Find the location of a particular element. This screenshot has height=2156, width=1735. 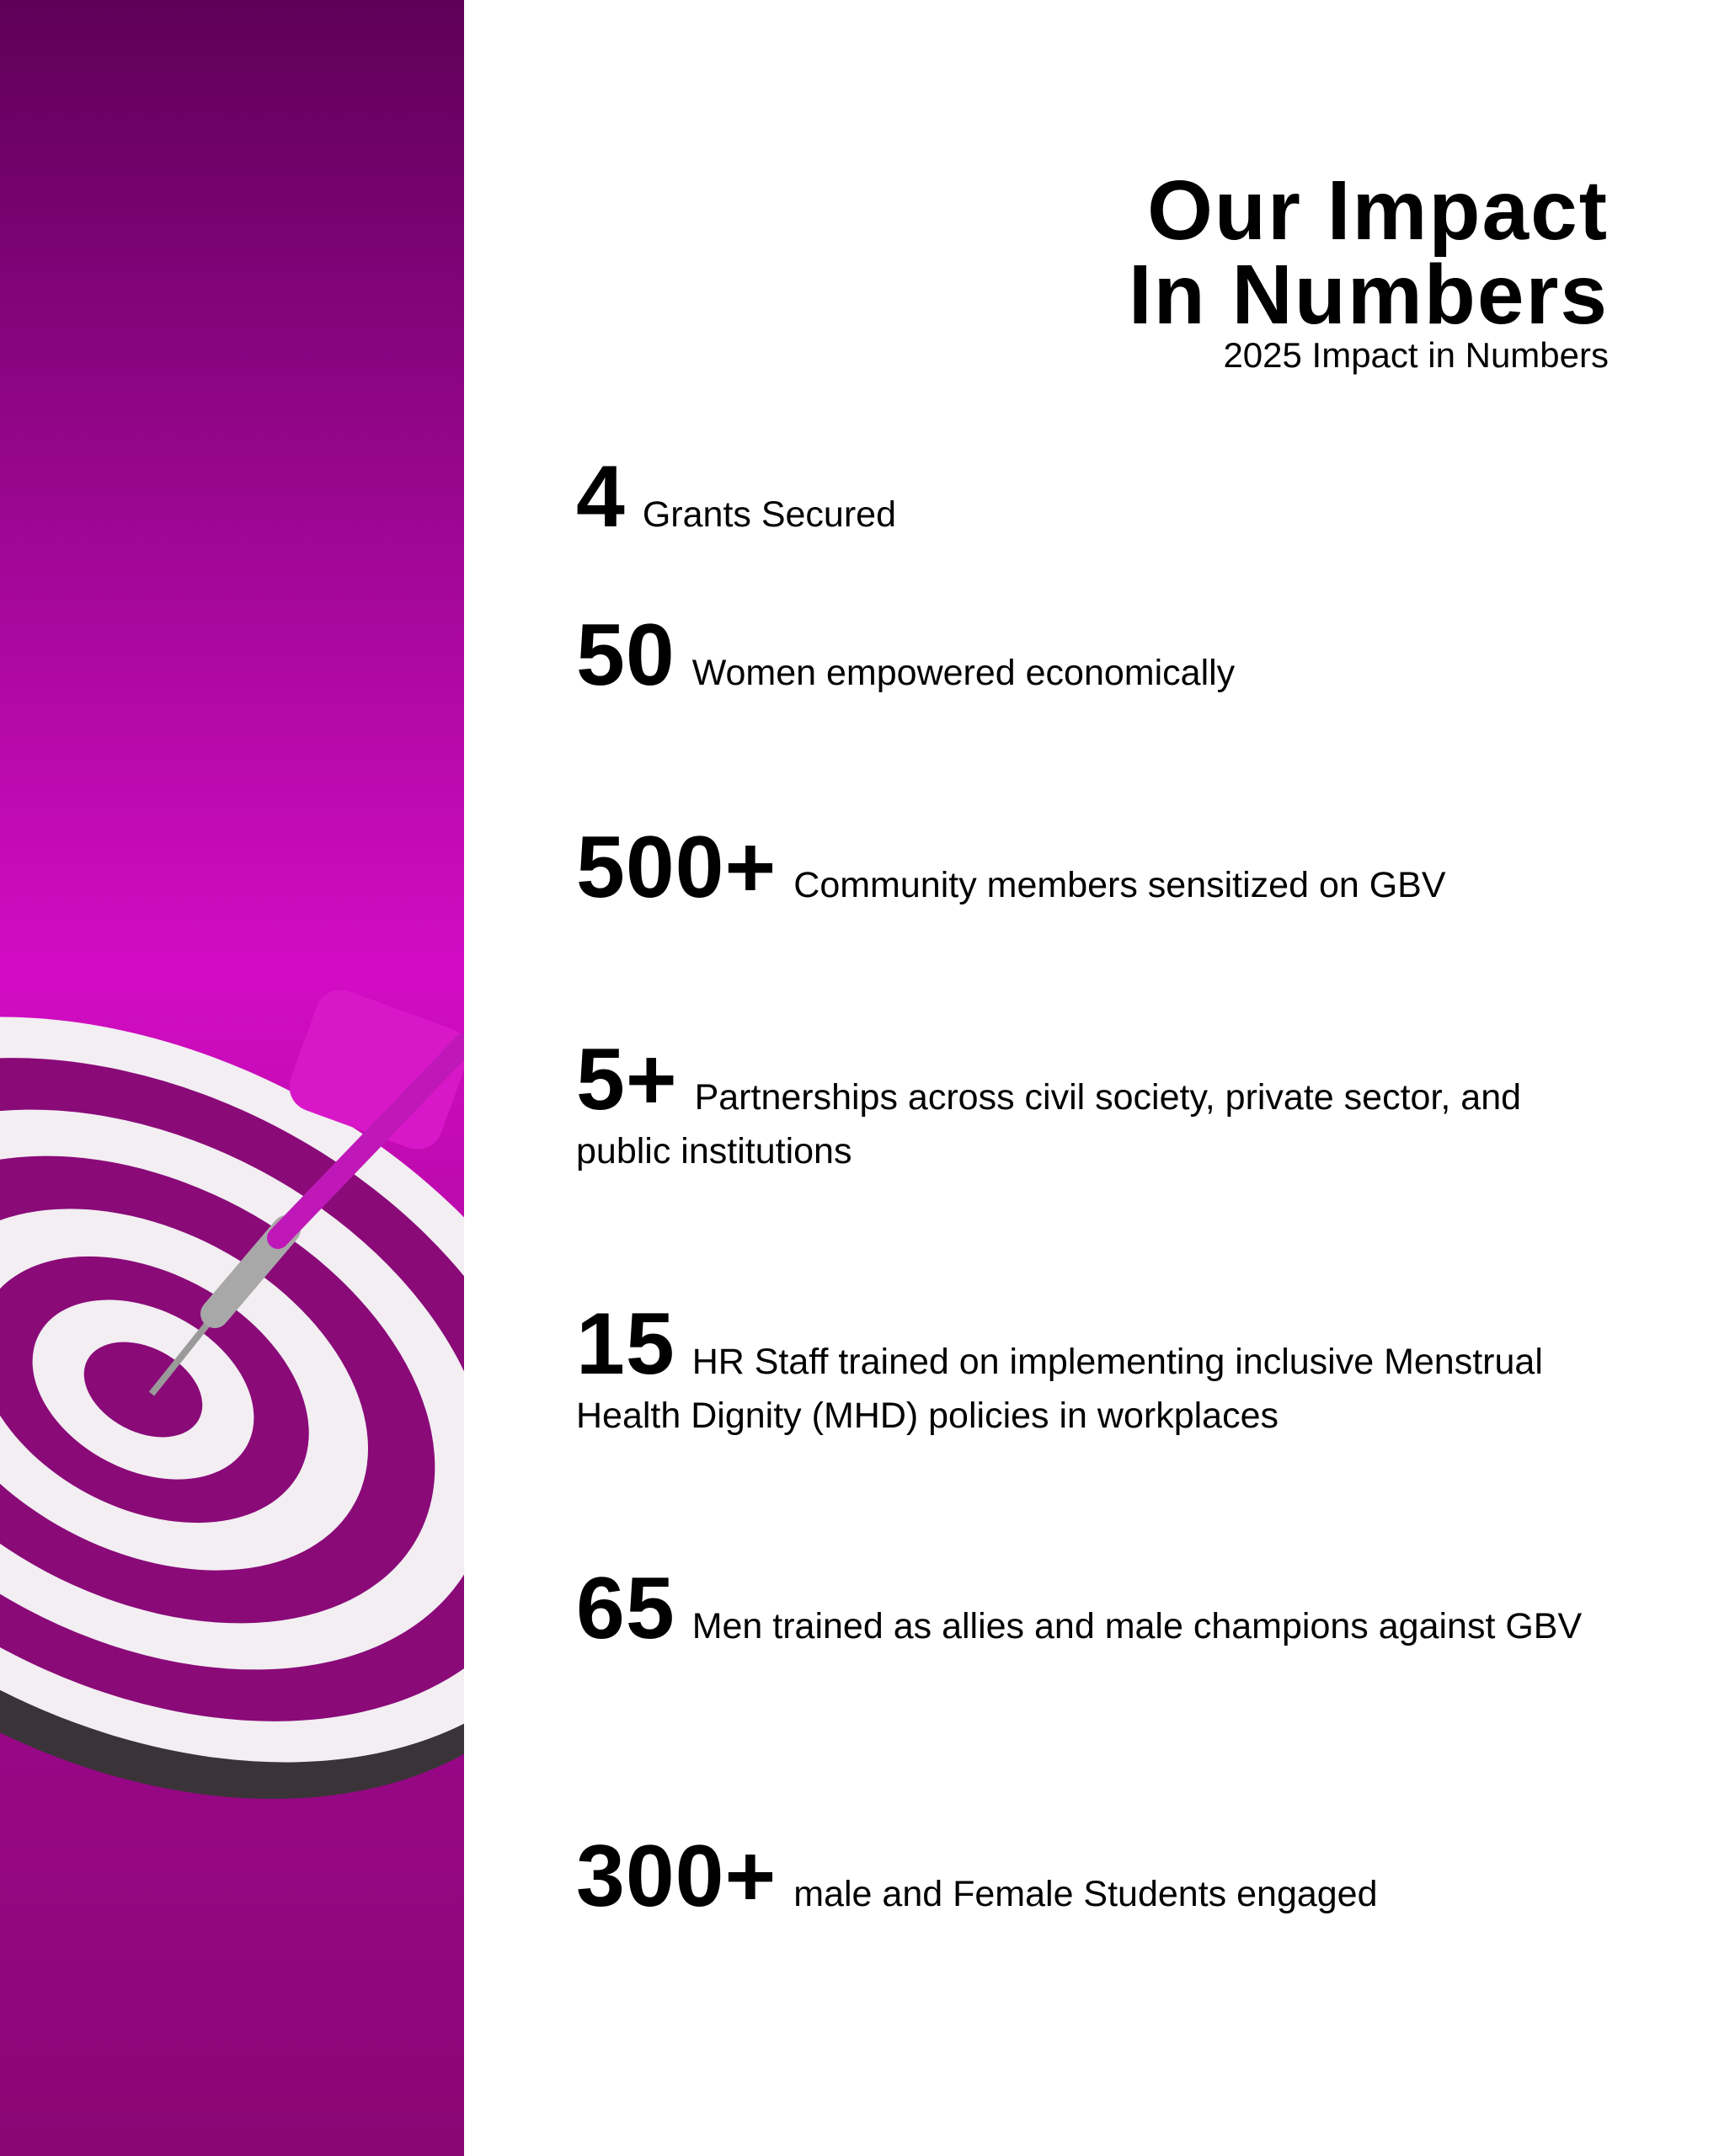

stat-value: 50 is located at coordinates (625, 655).